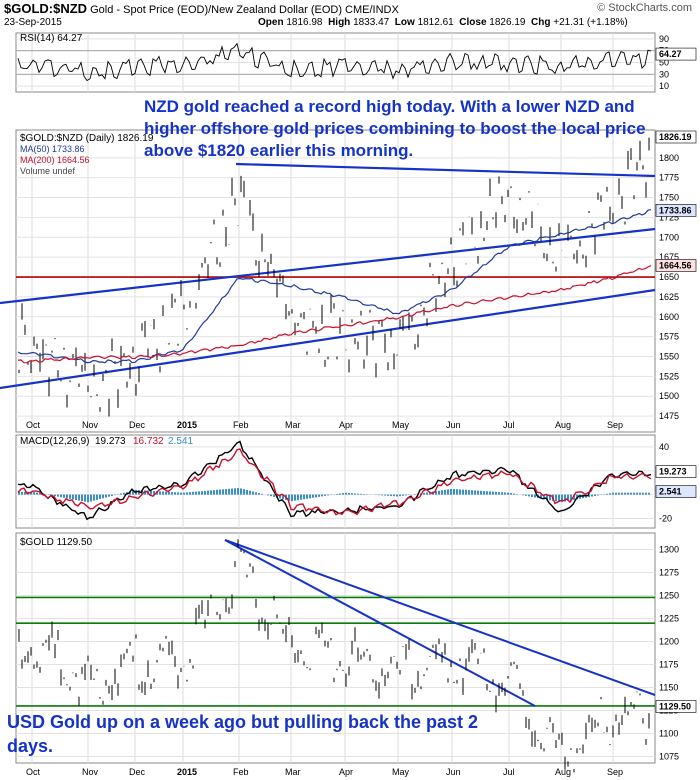 This screenshot has width=700, height=780. Describe the element at coordinates (669, 277) in the screenshot. I see `price-tick: 1650` at that location.